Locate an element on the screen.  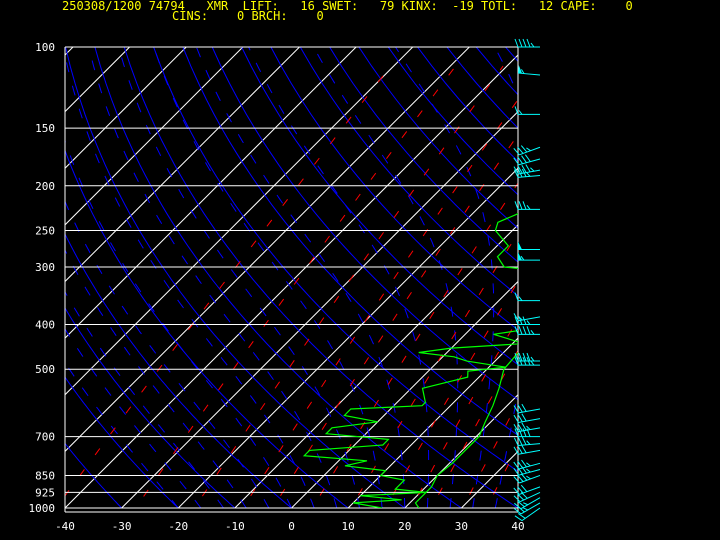
x-tick-label: 20 is located at coordinates (404, 526).